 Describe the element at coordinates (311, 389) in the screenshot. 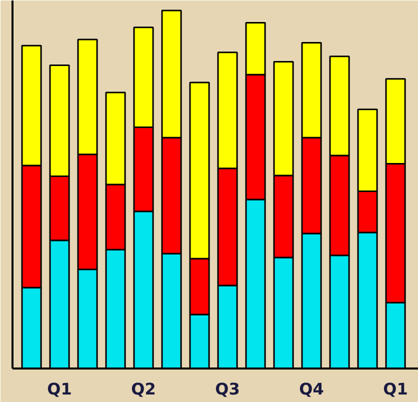

I see `x-tick-label: Q4` at that location.